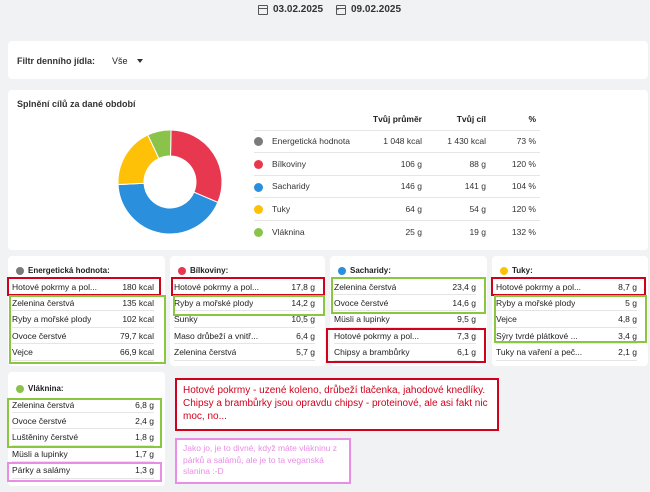 This screenshot has width=650, height=492. Describe the element at coordinates (244, 353) in the screenshot. I see `food-item-row: Zelenina čerstvá 5,7 g` at that location.